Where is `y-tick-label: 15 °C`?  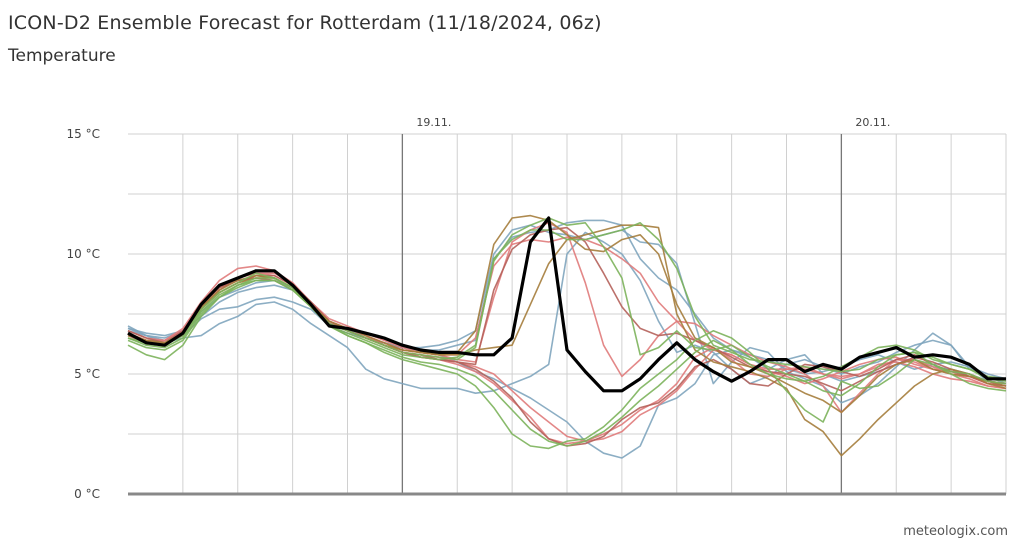
y-tick-label: 15 °C is located at coordinates (83, 134).